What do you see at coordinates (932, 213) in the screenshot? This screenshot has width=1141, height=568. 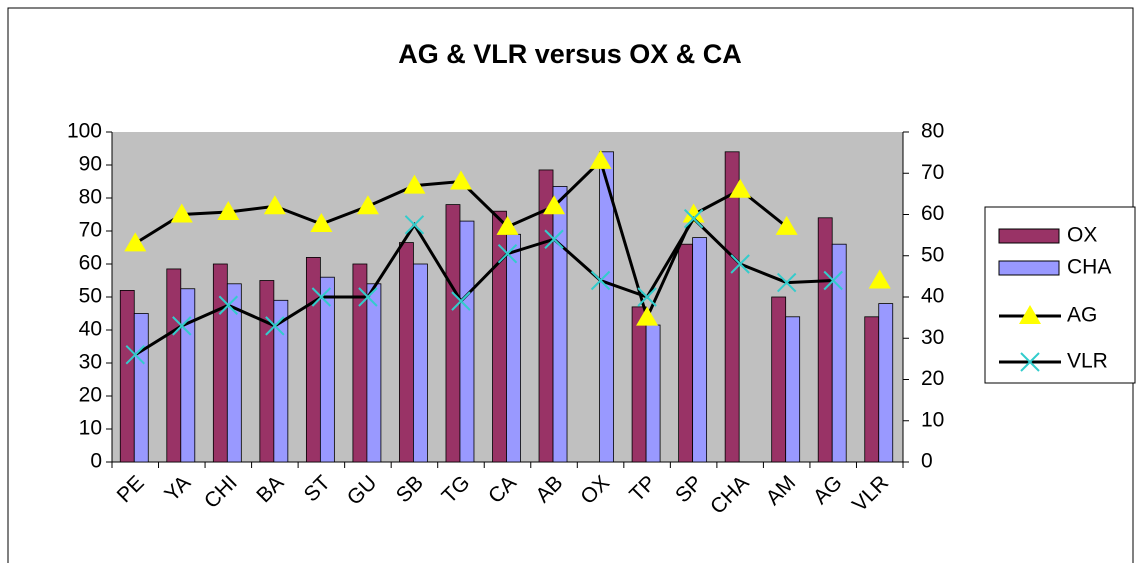 I see `y2-tick-label: 60` at bounding box center [932, 213].